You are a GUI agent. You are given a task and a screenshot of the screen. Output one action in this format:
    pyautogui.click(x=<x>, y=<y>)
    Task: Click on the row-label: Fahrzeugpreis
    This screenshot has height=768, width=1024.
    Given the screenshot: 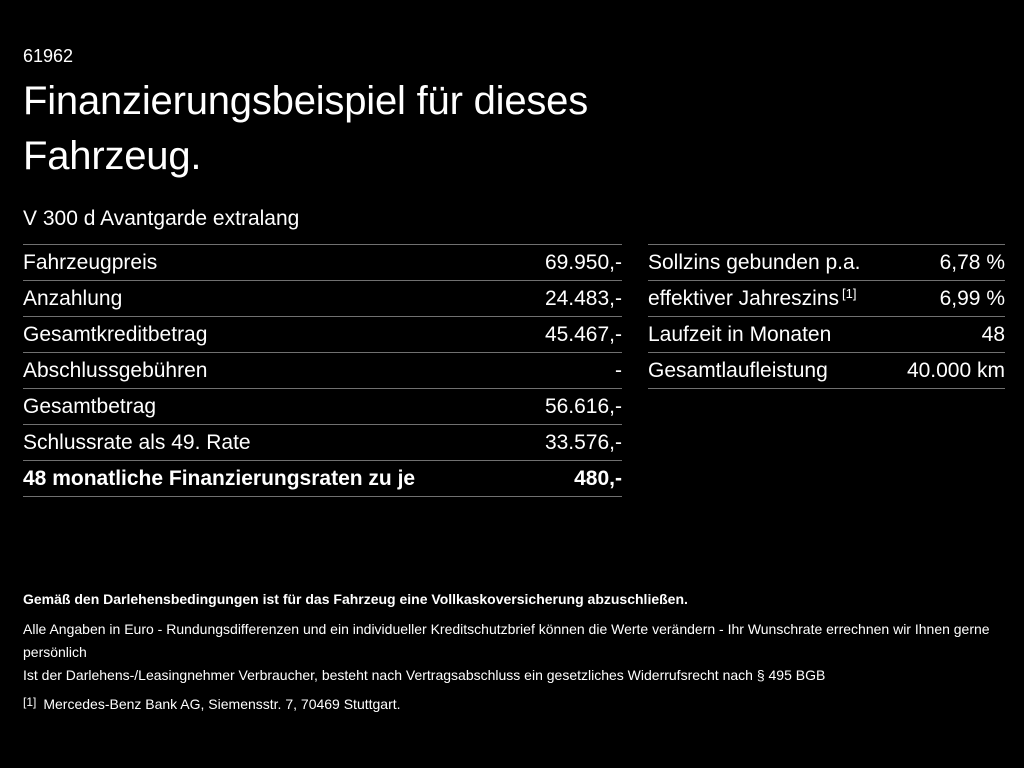 What is the action you would take?
    pyautogui.click(x=90, y=262)
    